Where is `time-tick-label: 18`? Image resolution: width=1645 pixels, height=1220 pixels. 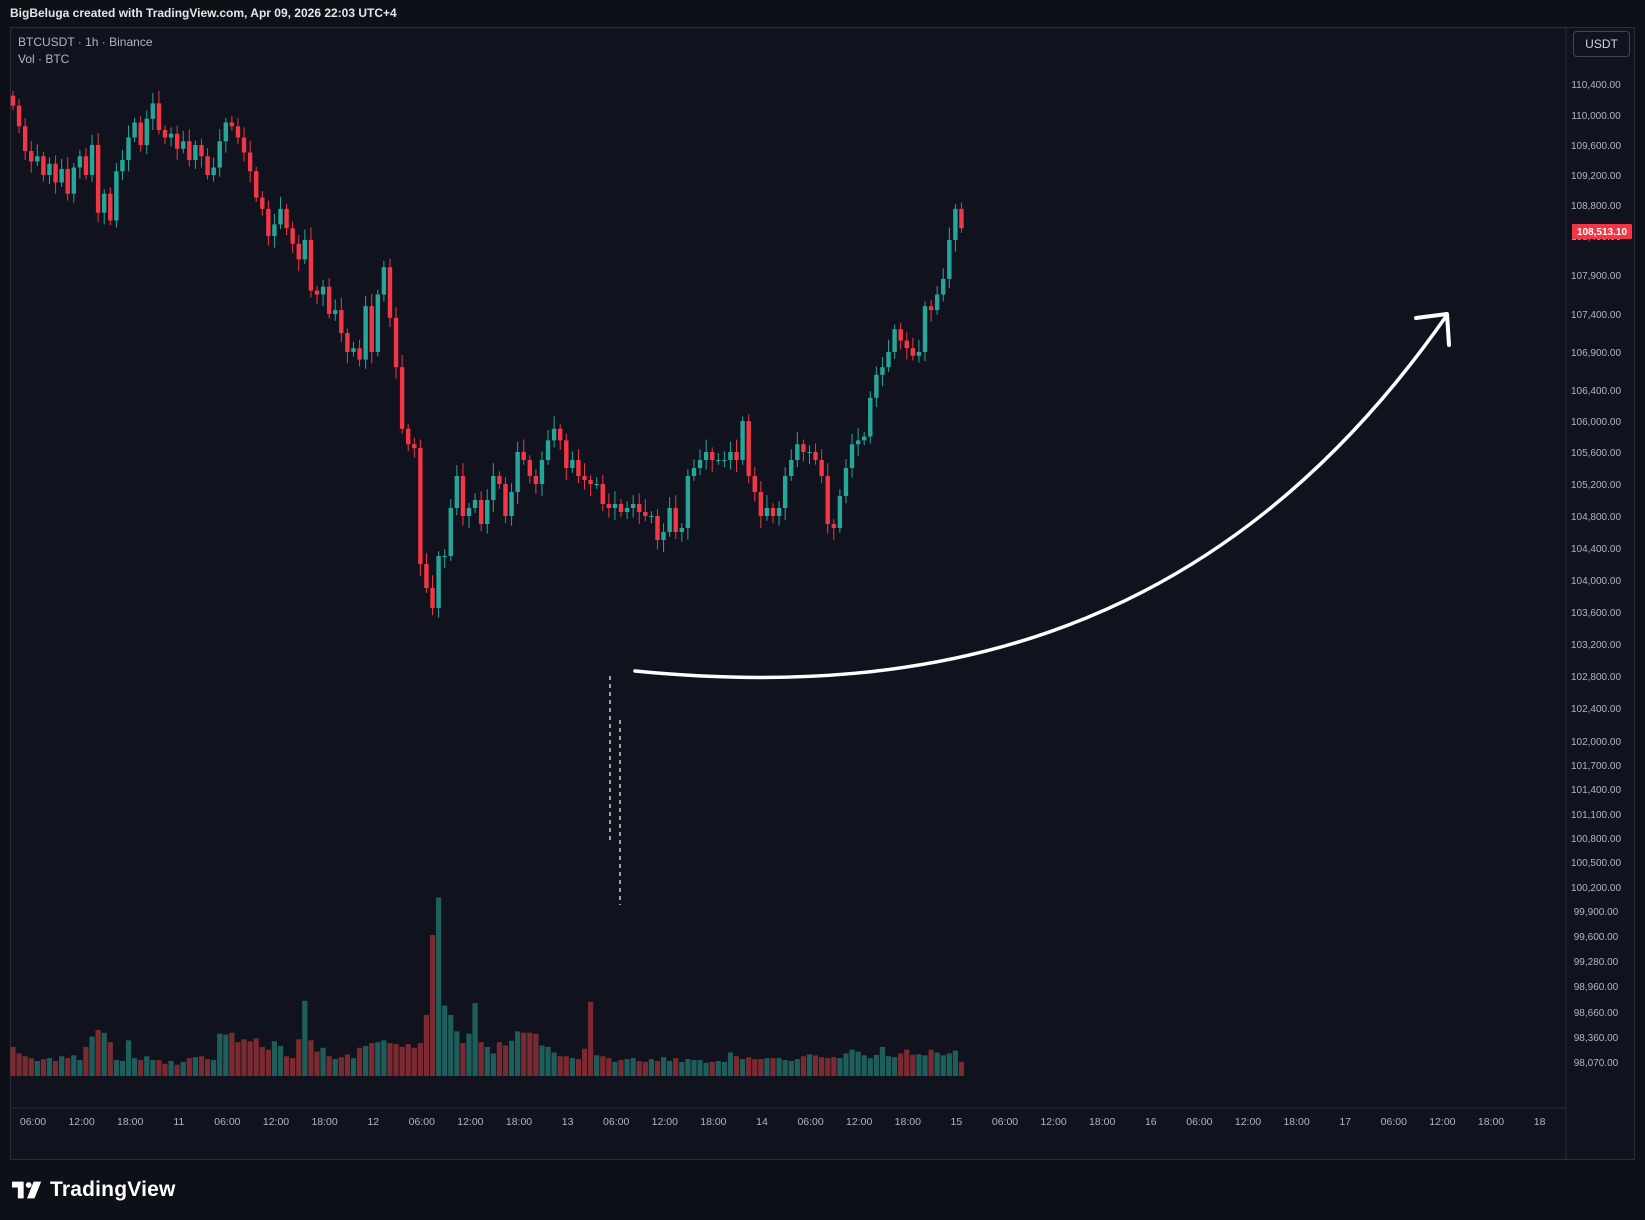
time-tick-label: 18 is located at coordinates (1540, 1122).